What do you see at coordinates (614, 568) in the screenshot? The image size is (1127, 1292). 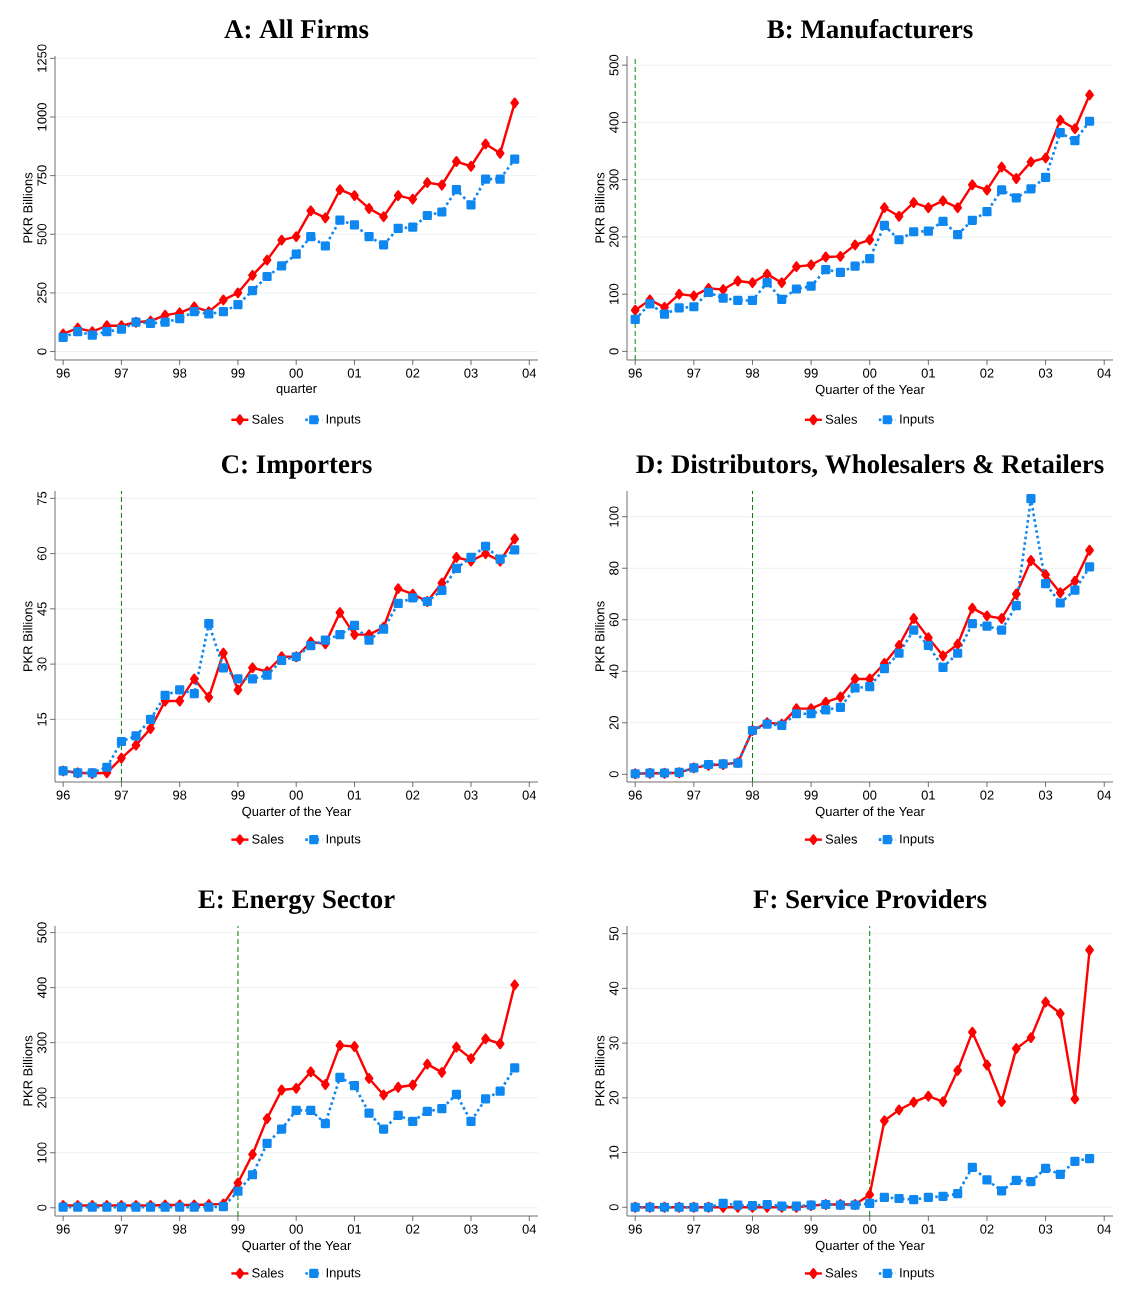 I see `y-tick-label: 80` at bounding box center [614, 568].